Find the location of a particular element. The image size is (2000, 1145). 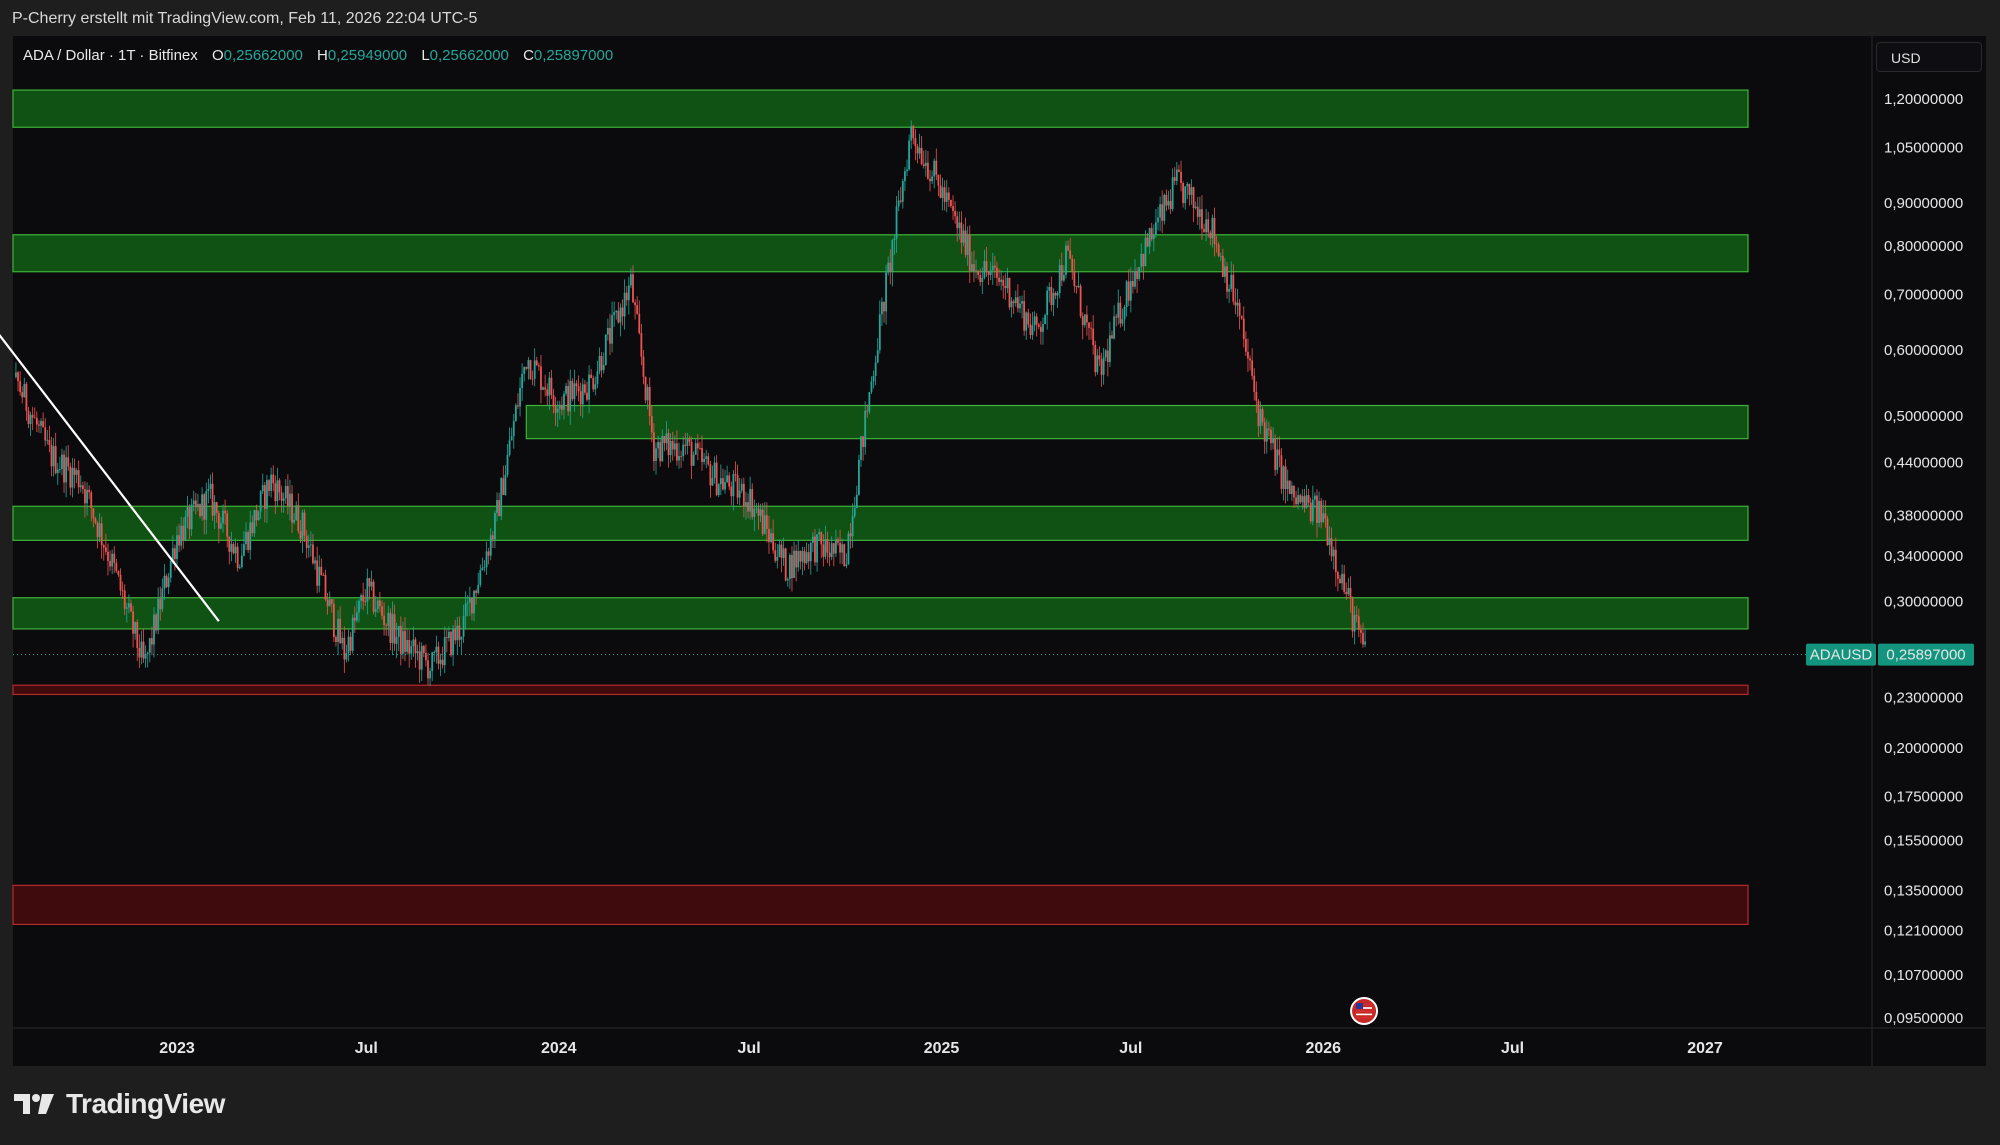

support-zone is located at coordinates (880, 905).